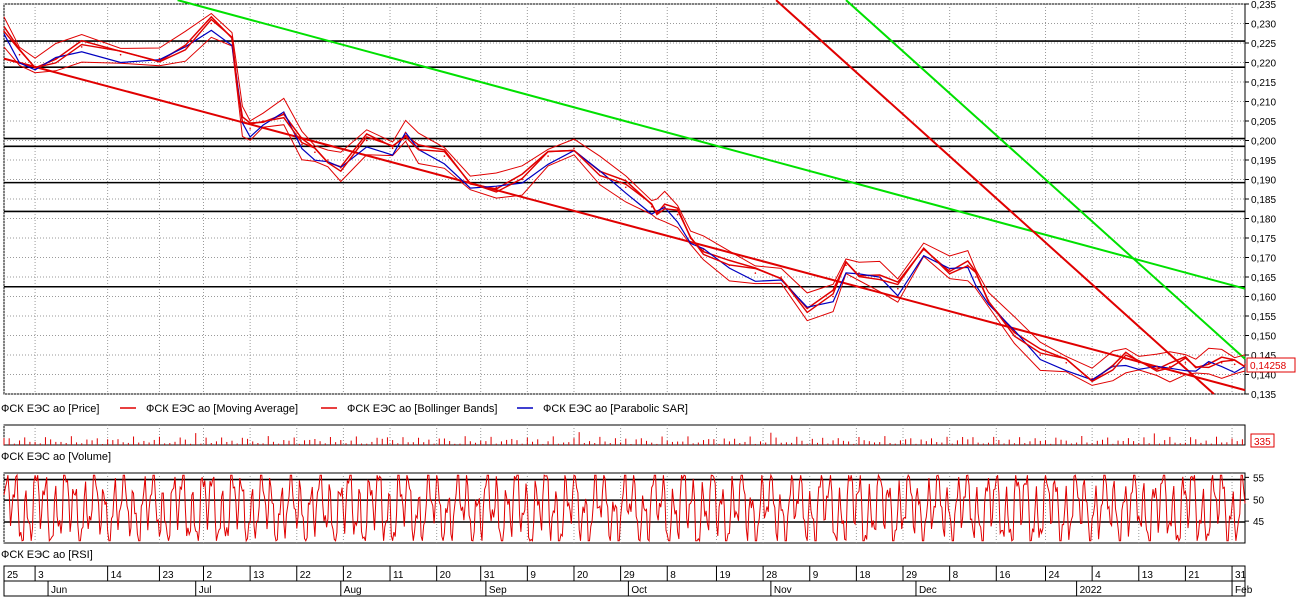 This screenshot has height=599, width=1299. I want to click on day-tick-label: 8, so click(673, 575).